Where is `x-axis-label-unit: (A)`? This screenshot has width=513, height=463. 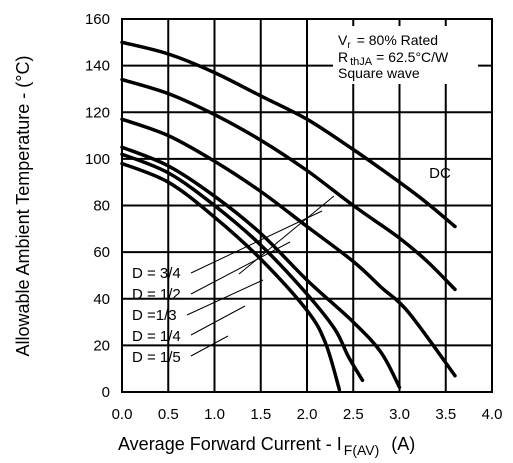
x-axis-label-unit: (A) is located at coordinates (403, 444).